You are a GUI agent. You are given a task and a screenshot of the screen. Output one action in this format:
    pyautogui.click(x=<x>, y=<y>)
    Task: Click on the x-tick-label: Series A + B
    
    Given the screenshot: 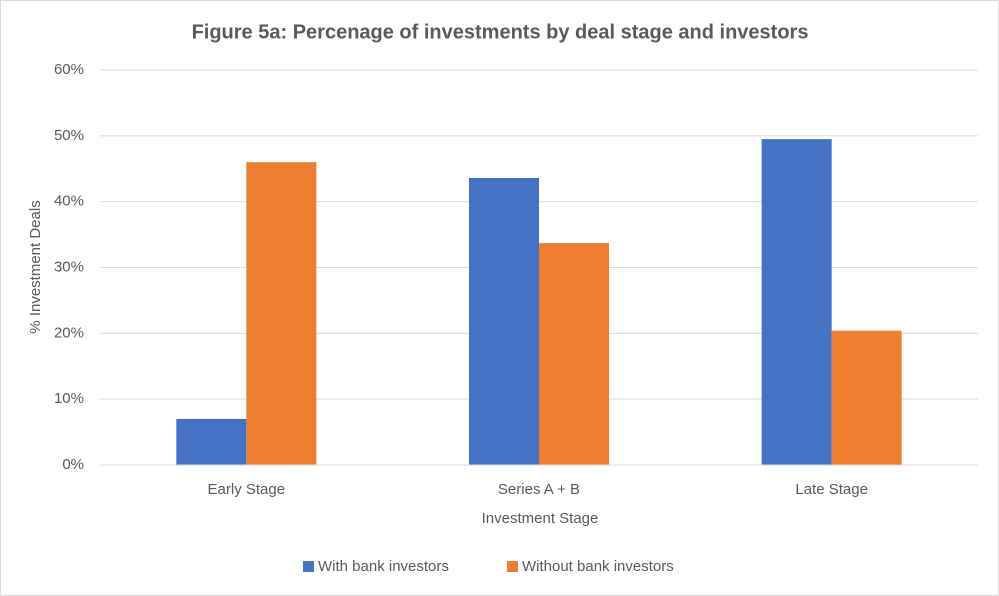 What is the action you would take?
    pyautogui.click(x=539, y=489)
    